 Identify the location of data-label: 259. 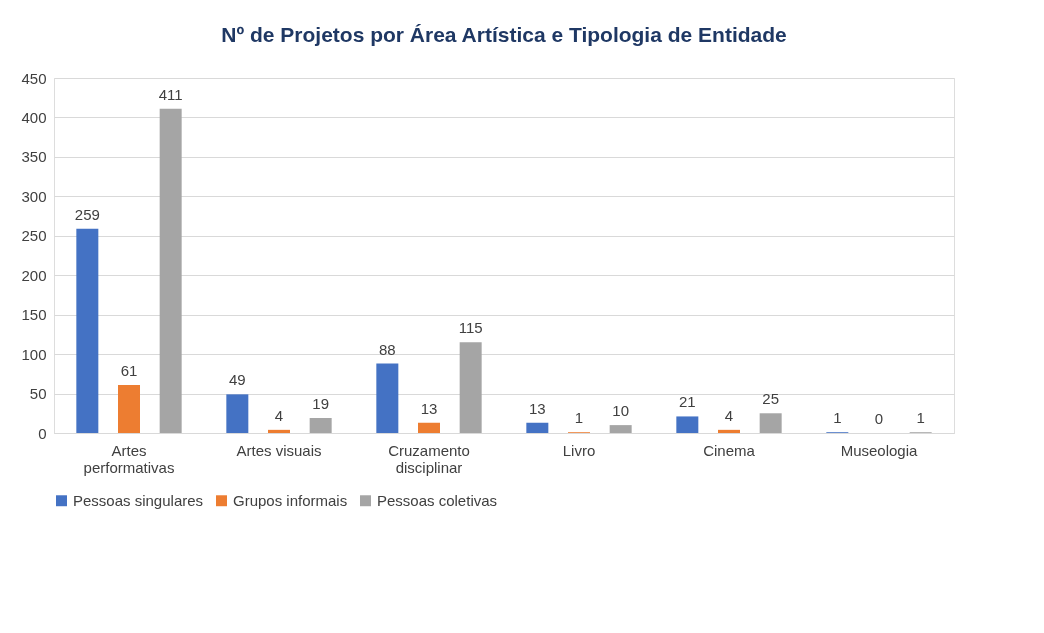
(87, 214).